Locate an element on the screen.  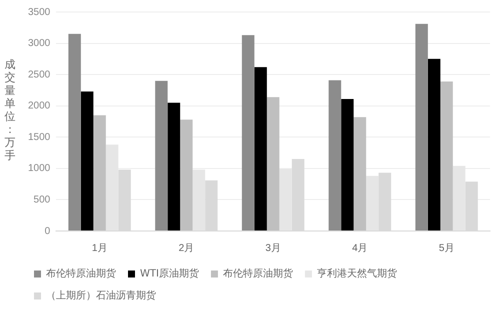
legend-label: 亨利港天然气期货 is located at coordinates (356, 274).